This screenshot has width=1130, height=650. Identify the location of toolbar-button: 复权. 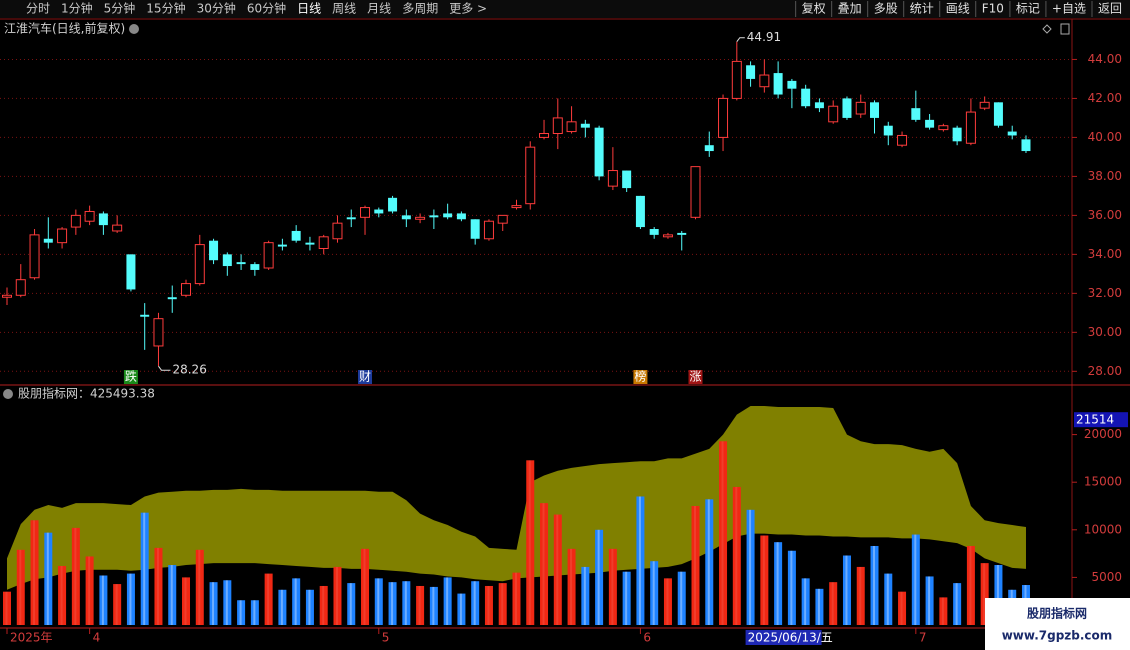
(814, 9).